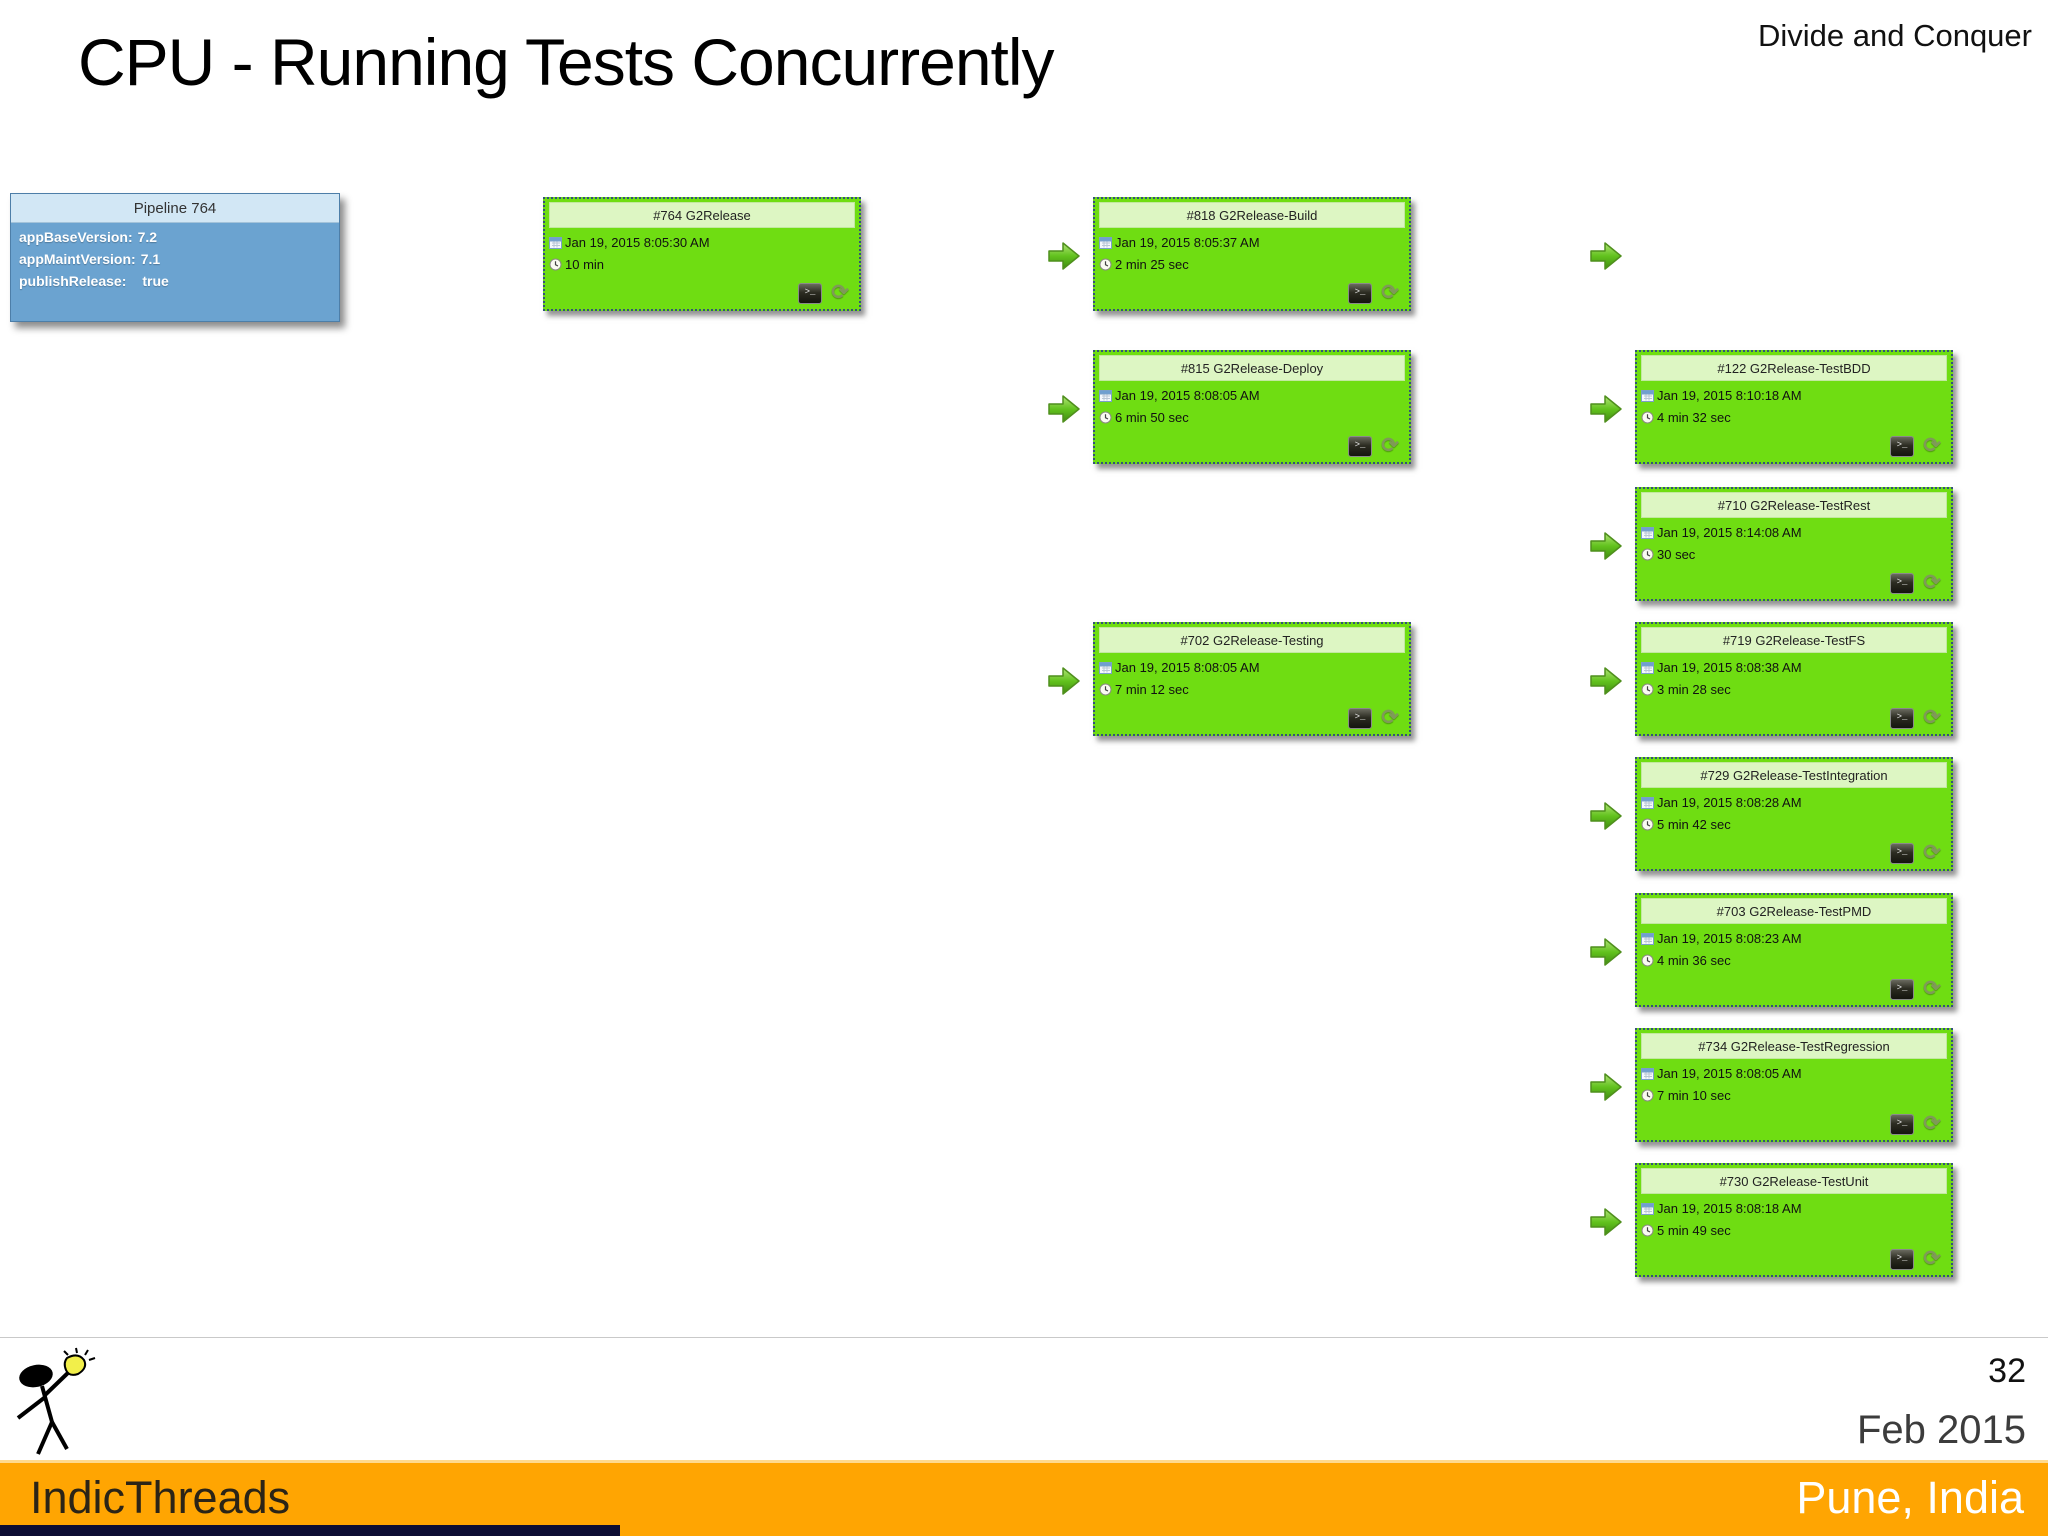 This screenshot has height=1536, width=2048. Describe the element at coordinates (1694, 689) in the screenshot. I see `job-duration: 3 min 28 sec` at that location.